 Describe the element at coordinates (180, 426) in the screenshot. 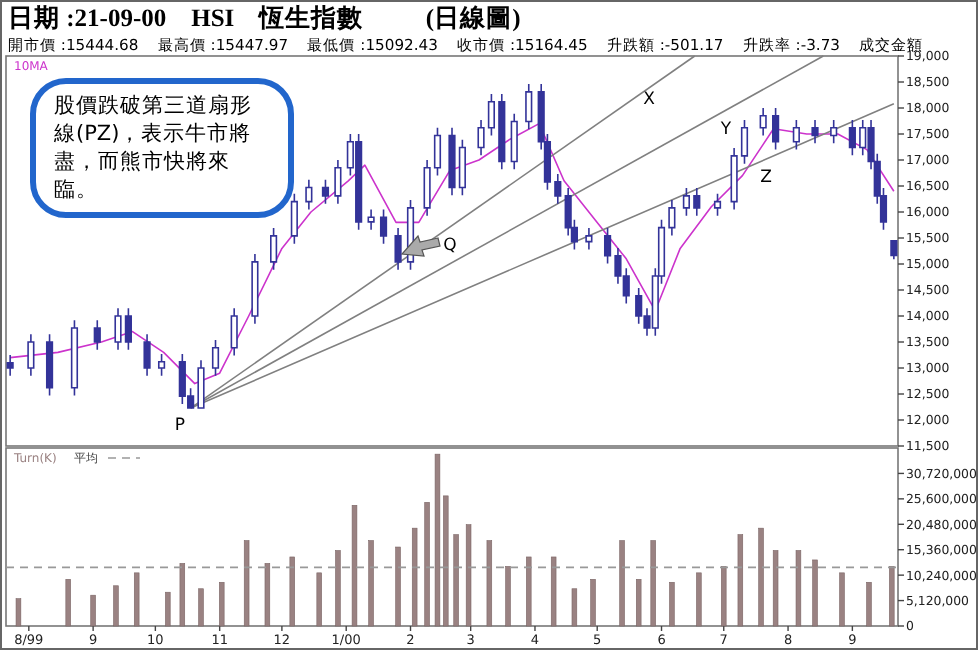

I see `annotation: P` at that location.